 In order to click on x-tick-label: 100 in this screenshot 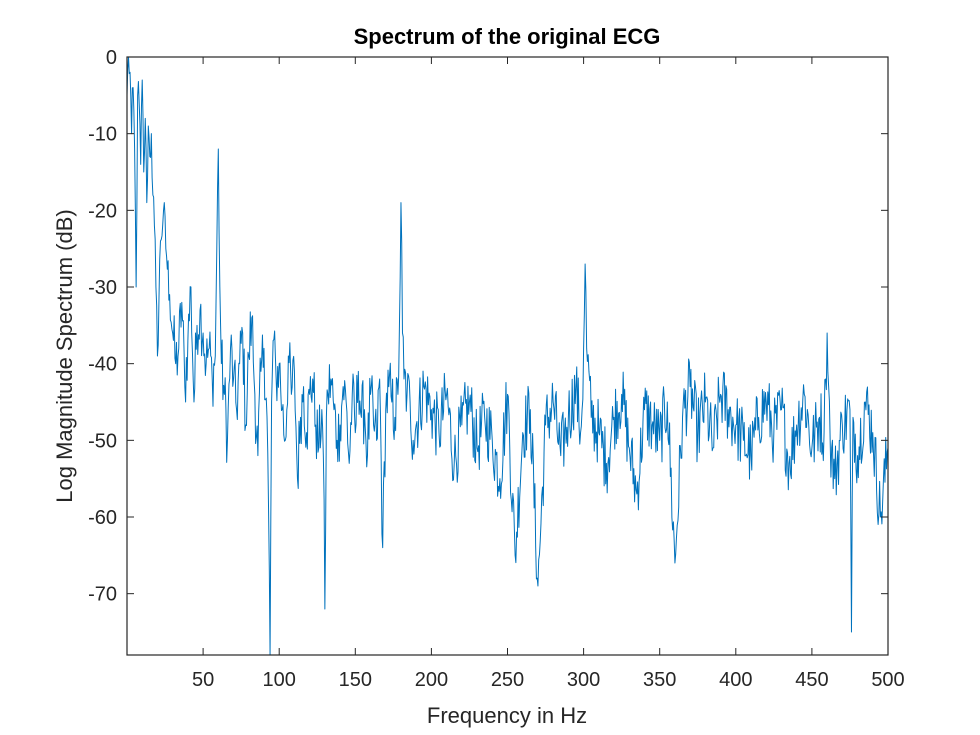, I will do `click(279, 680)`.